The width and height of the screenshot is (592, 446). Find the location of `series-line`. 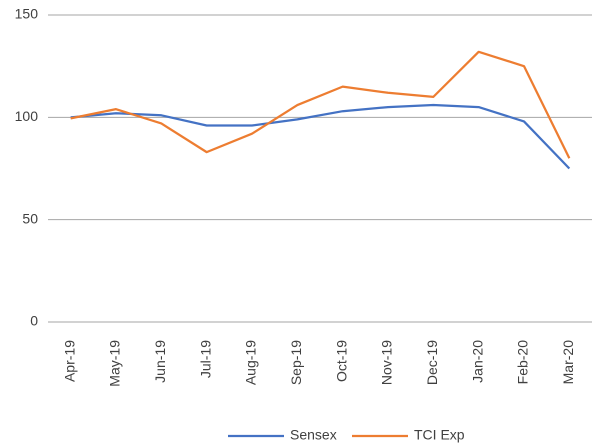

series-line is located at coordinates (320, 136).